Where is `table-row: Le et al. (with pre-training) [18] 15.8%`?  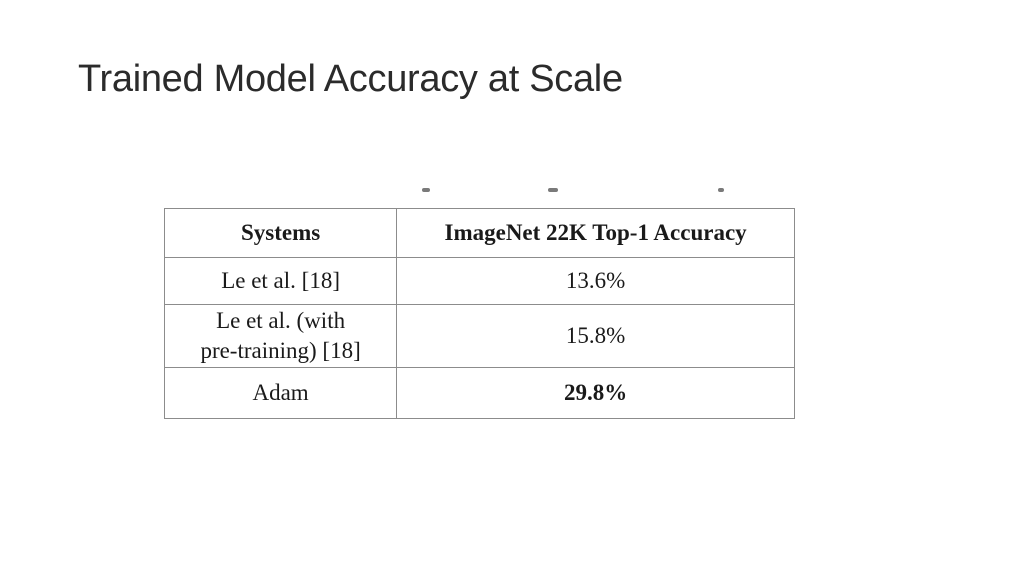
table-row: Le et al. (with pre-training) [18] 15.8% is located at coordinates (479, 336).